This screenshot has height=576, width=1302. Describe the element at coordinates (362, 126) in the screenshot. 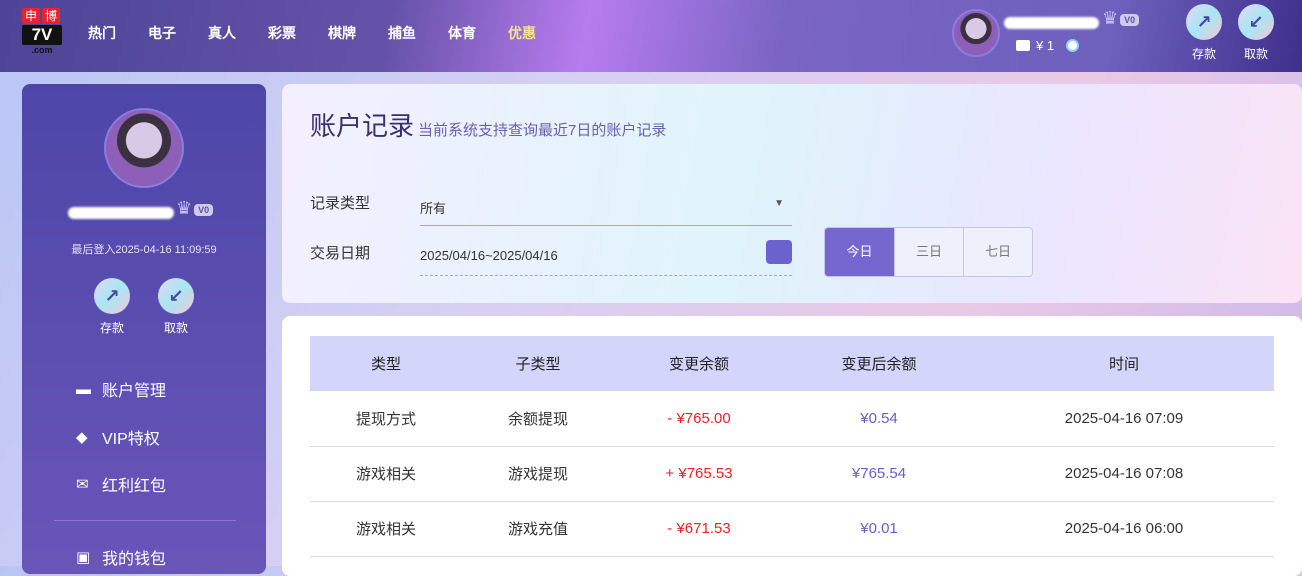

I see `page-title: 账户记录` at that location.